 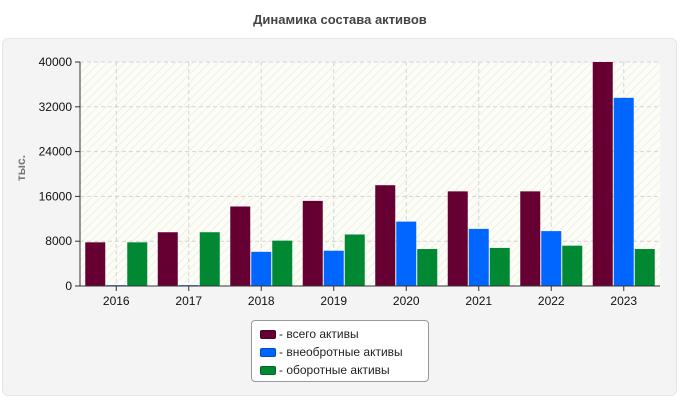 I want to click on y-tick-label: 8000, so click(x=58, y=241).